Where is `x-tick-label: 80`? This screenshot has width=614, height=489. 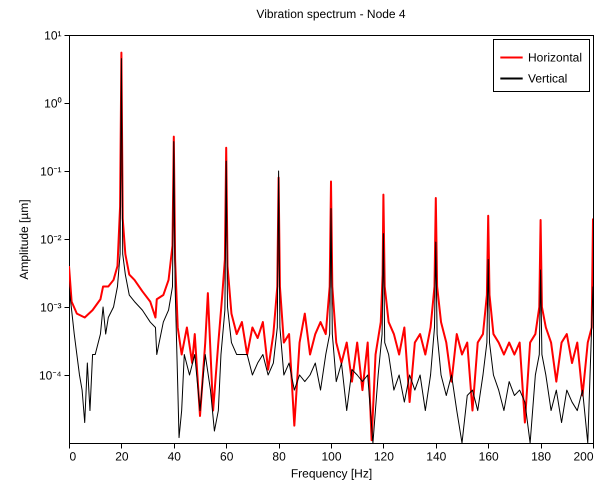 x-tick-label: 80 is located at coordinates (279, 457).